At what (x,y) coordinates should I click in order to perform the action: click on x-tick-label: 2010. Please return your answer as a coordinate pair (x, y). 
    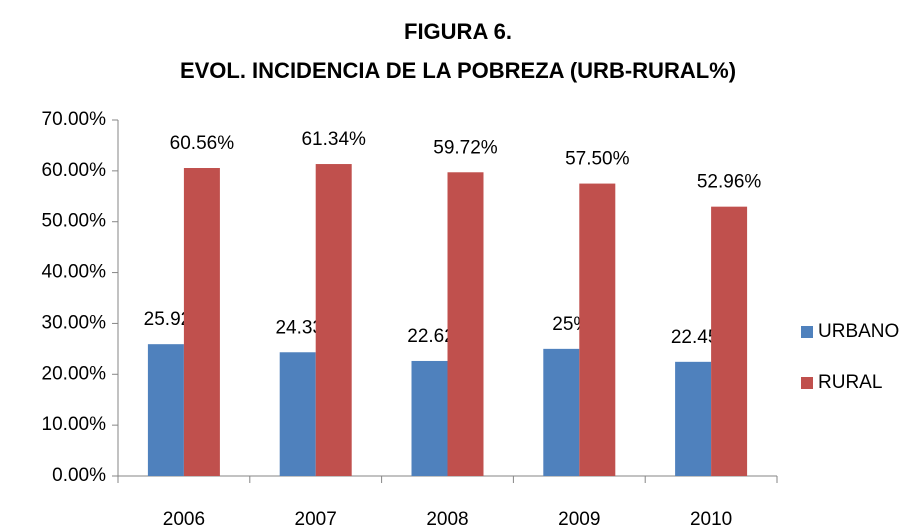
    Looking at the image, I should click on (711, 519).